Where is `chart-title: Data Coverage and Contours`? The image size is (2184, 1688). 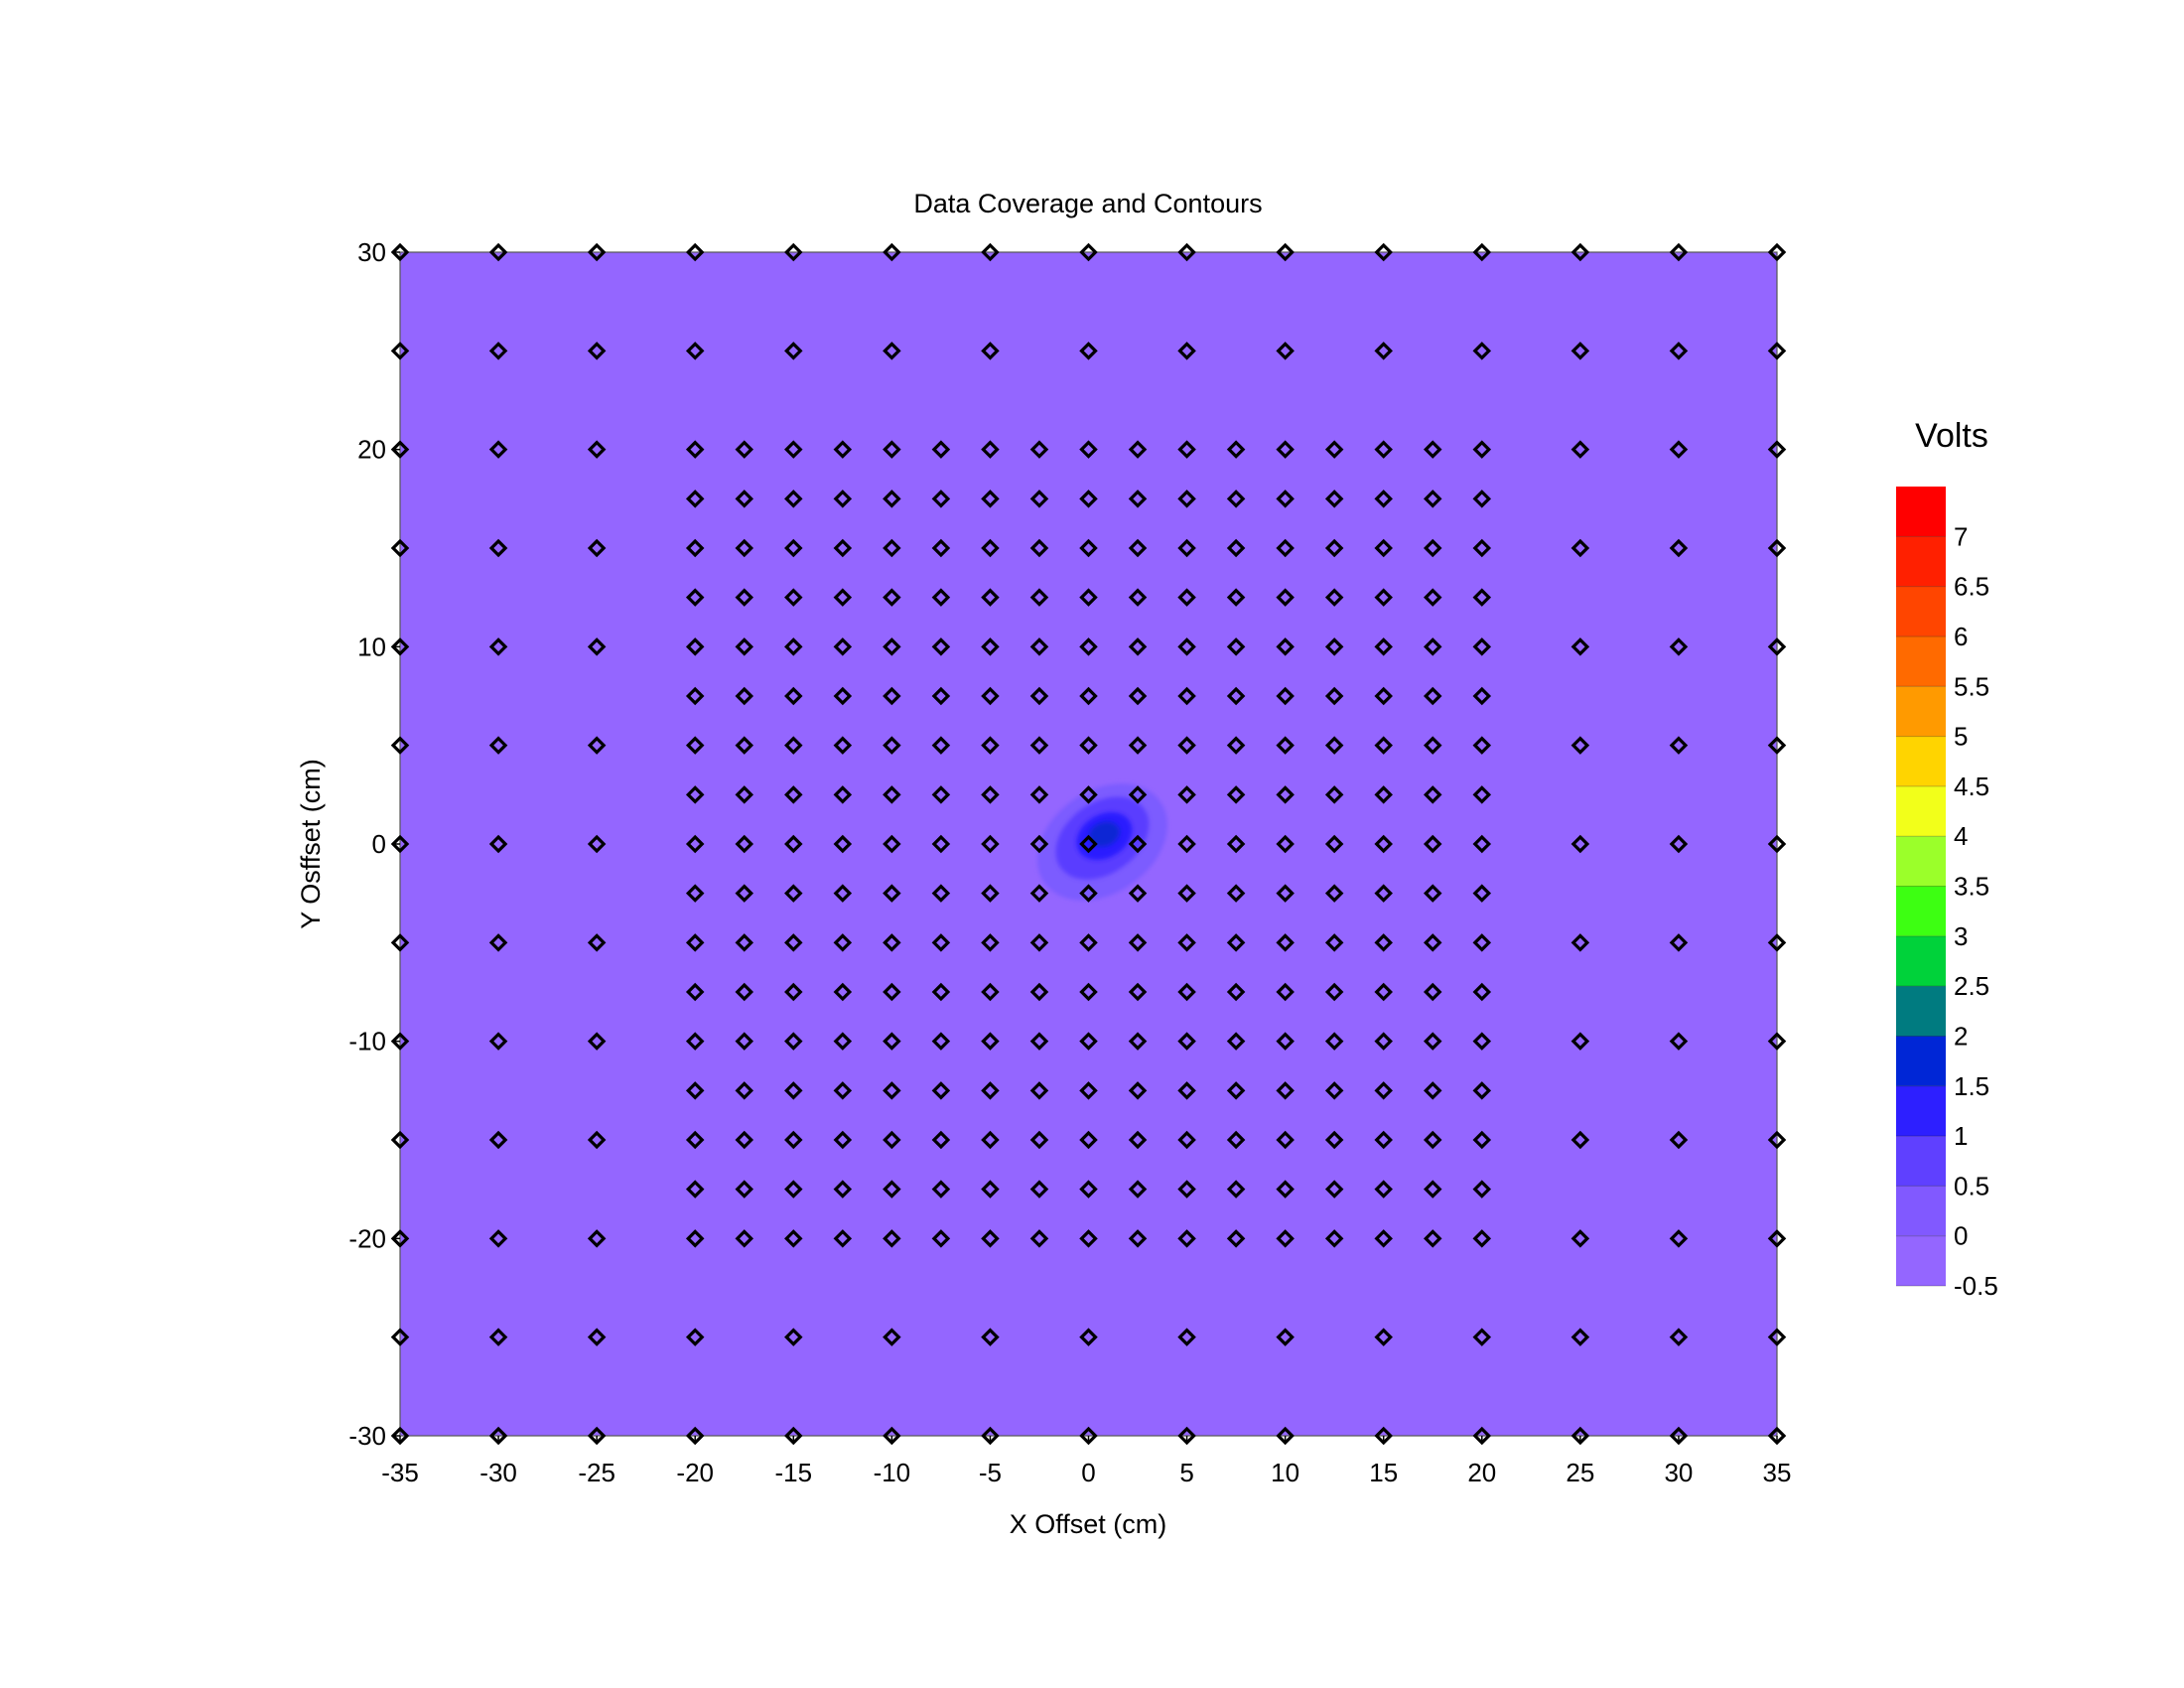
chart-title: Data Coverage and Contours is located at coordinates (1087, 203).